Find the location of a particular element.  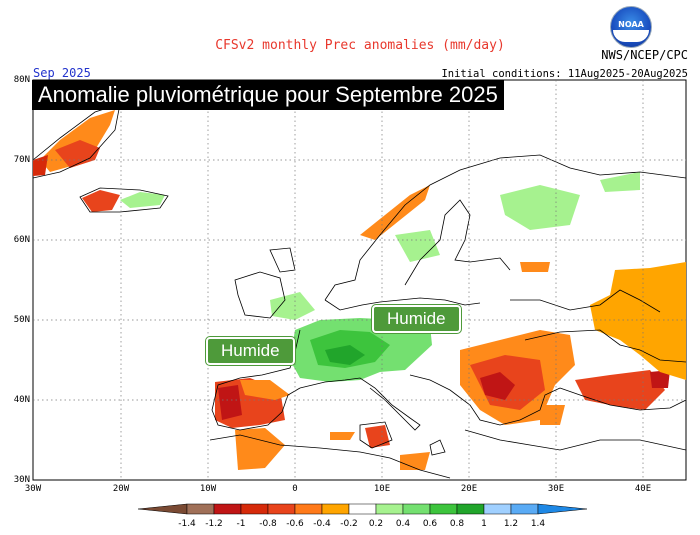

lon-label: 40E is located at coordinates (643, 489).